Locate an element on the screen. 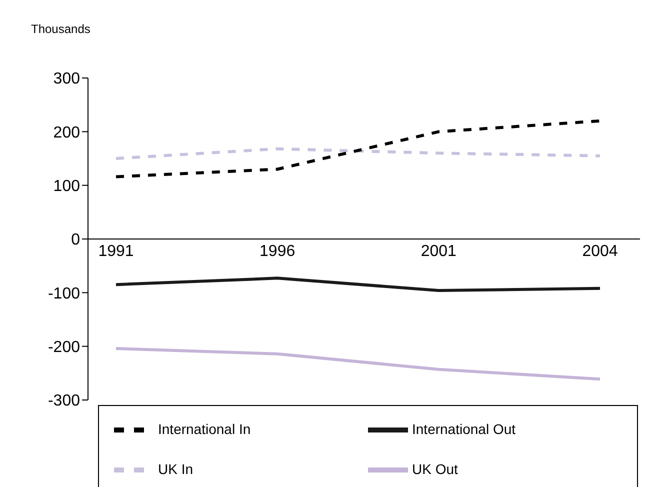  x-tick-label: 2001 is located at coordinates (438, 251).